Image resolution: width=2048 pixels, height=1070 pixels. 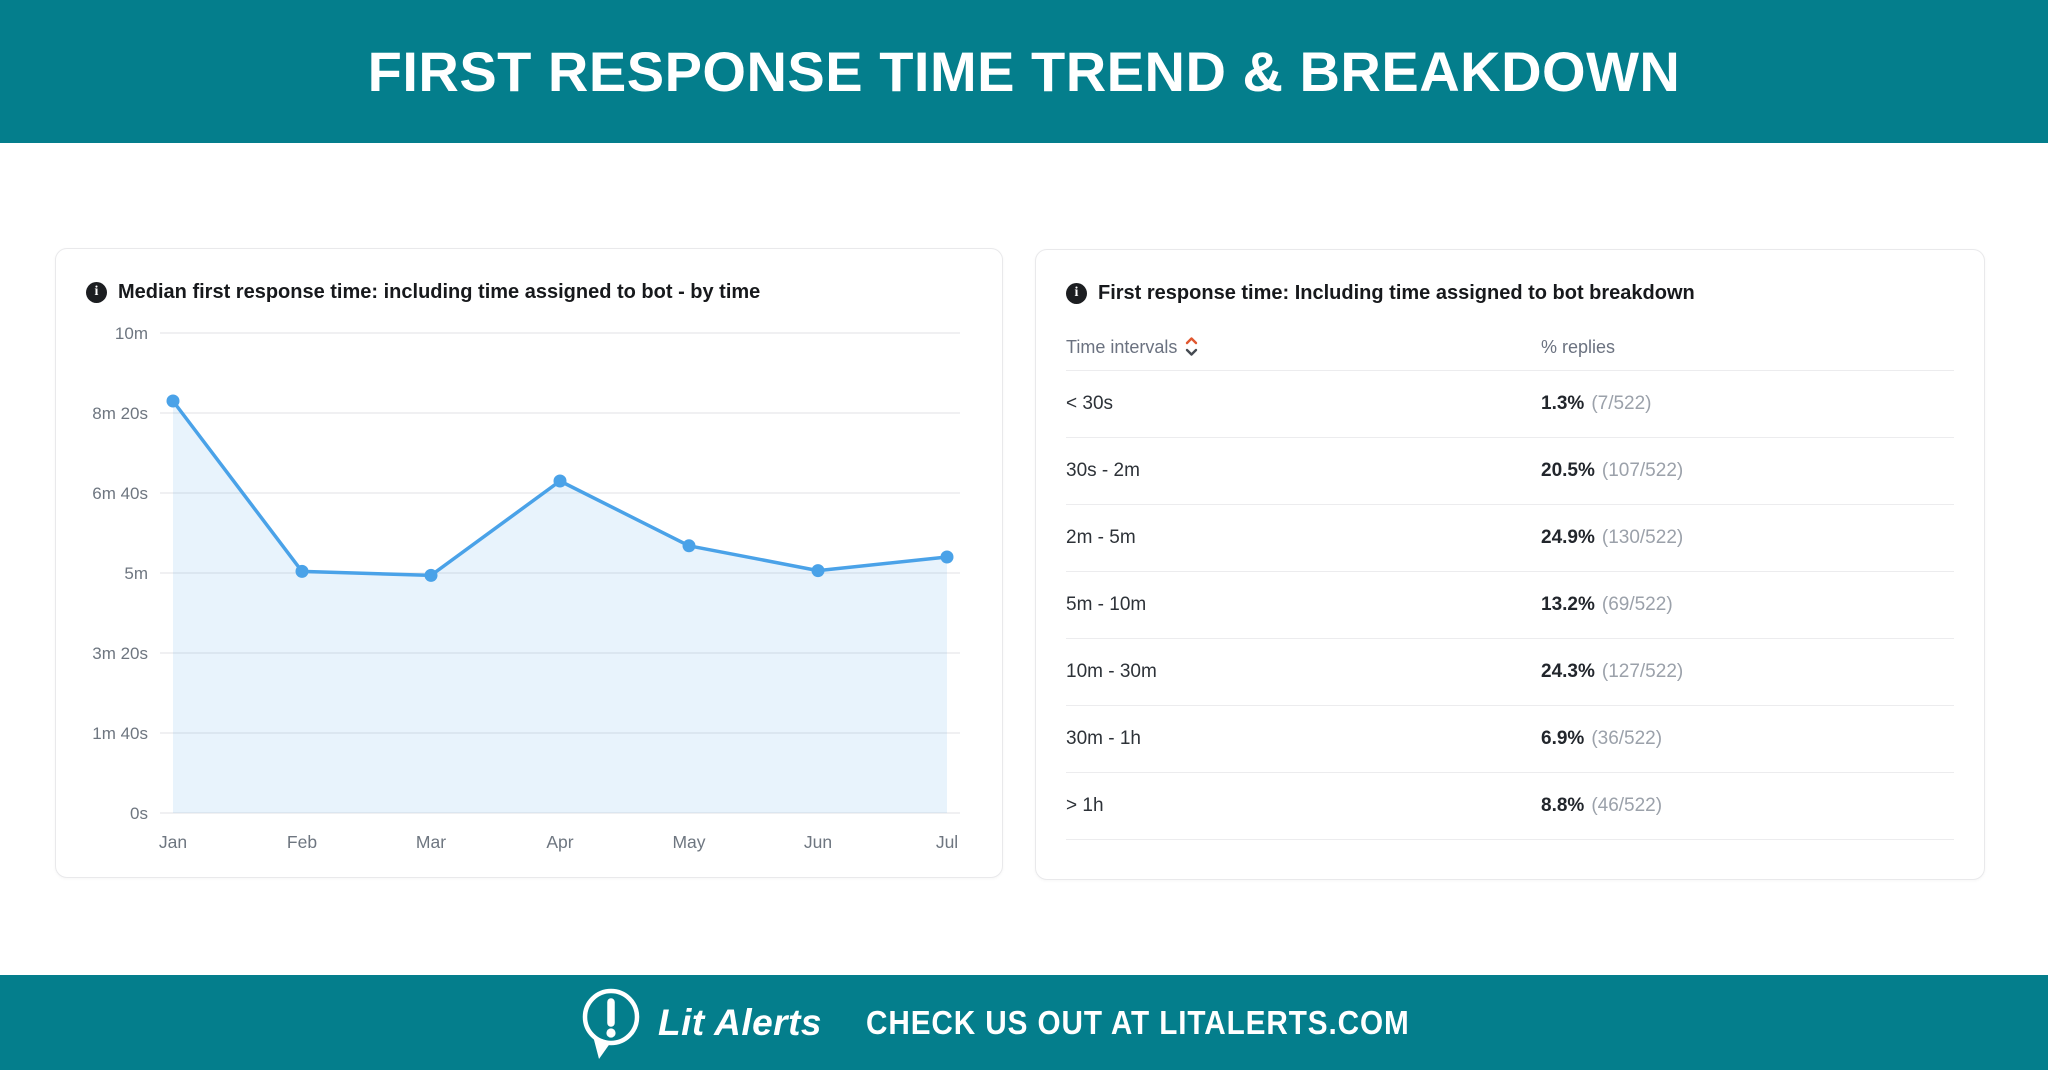 What do you see at coordinates (1747, 605) in the screenshot?
I see `percent-cell: 13.2% (69/522)` at bounding box center [1747, 605].